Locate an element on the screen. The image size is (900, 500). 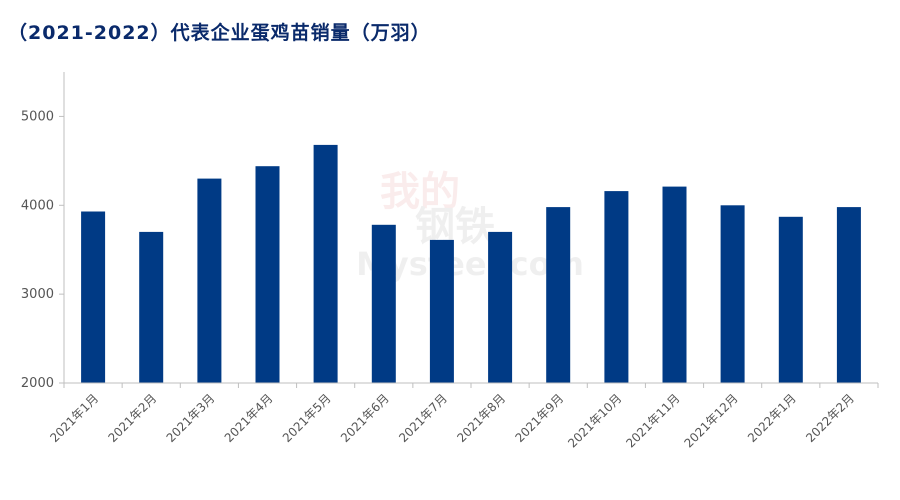
x-tick-label: 2022年1月 is located at coordinates (772, 418).